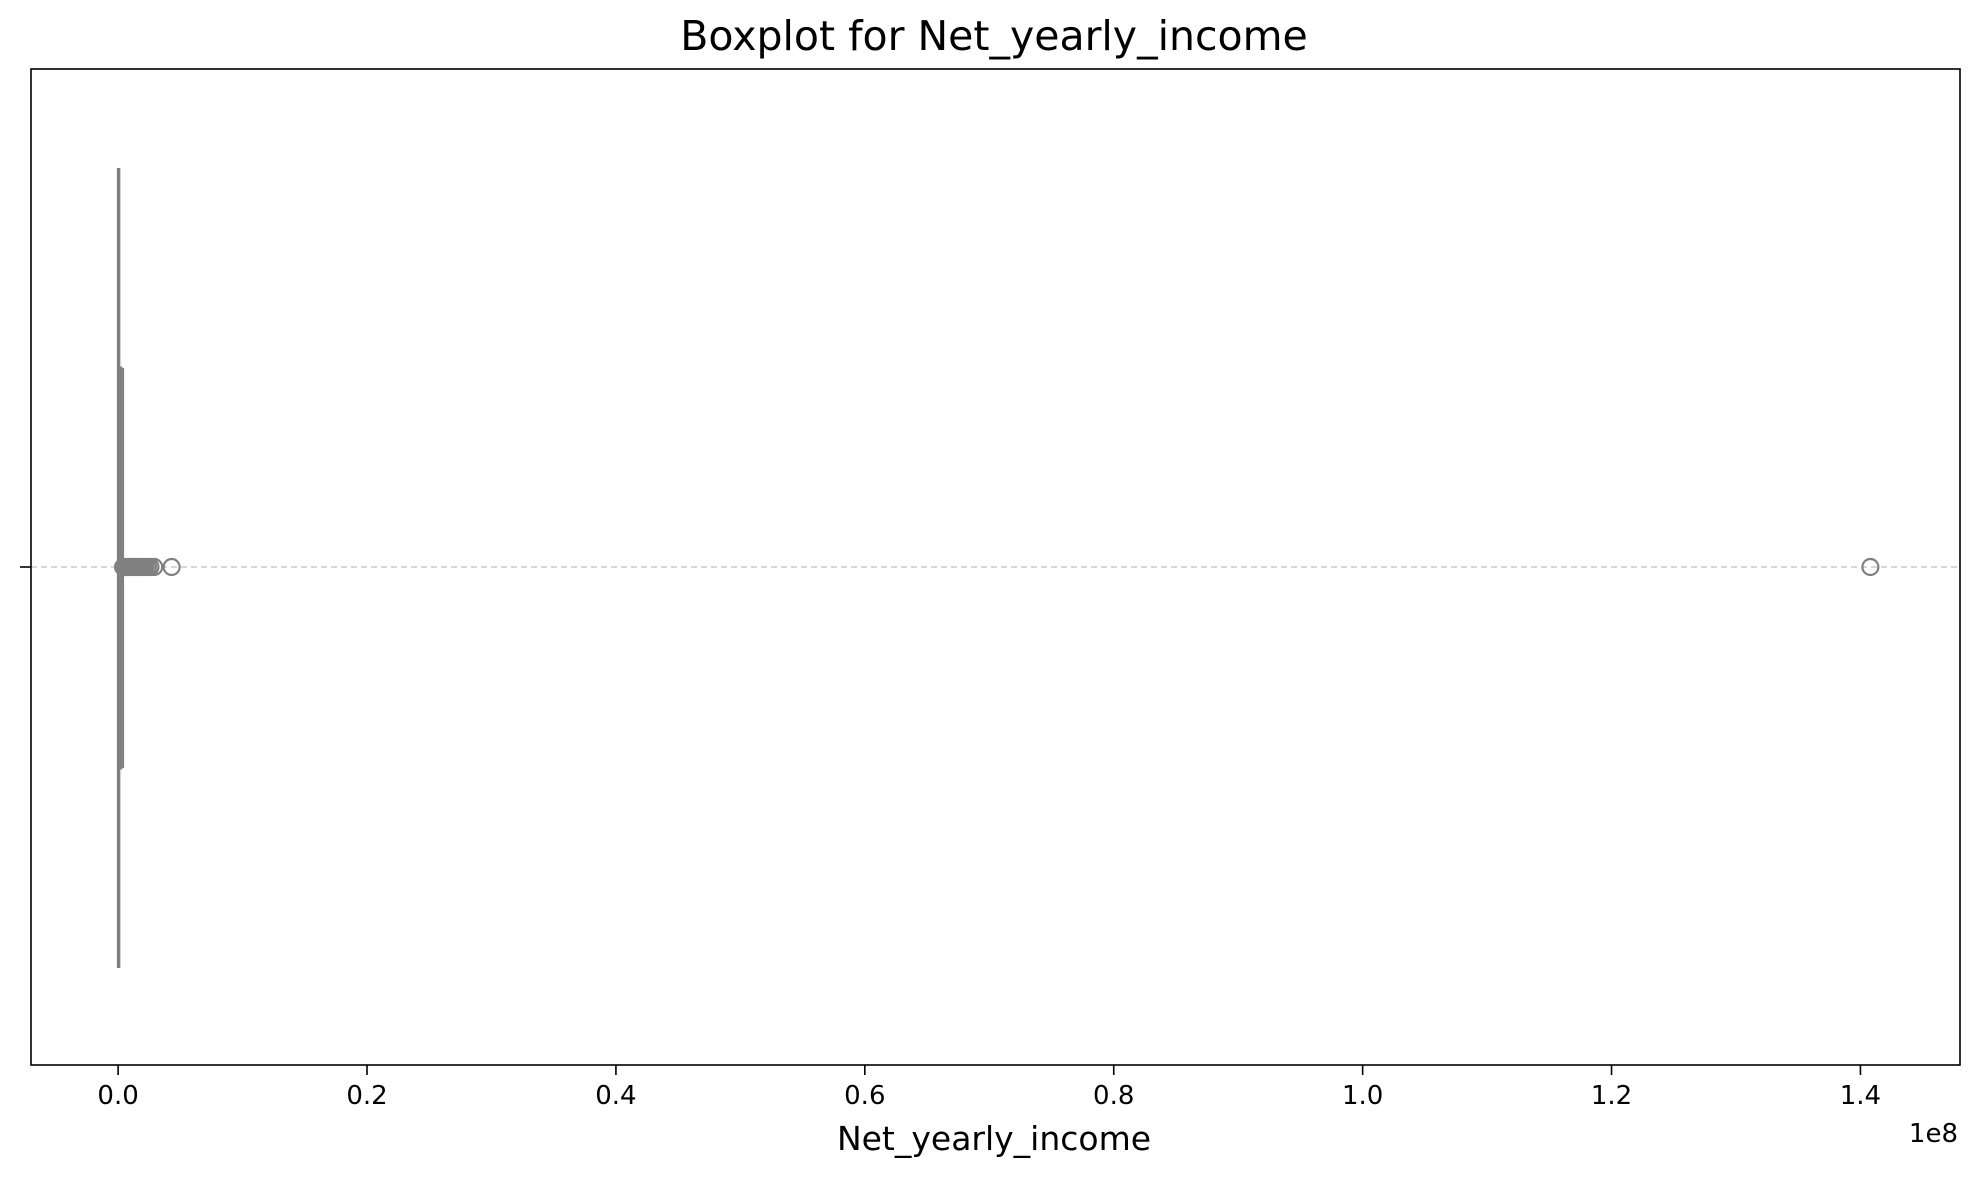  What do you see at coordinates (1611, 1096) in the screenshot?
I see `x-tick-label: 1.2` at bounding box center [1611, 1096].